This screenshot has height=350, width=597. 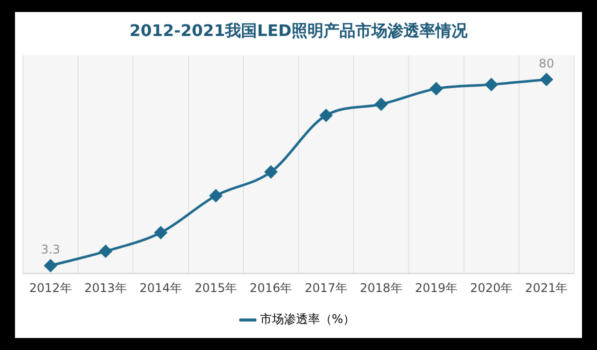 What do you see at coordinates (436, 287) in the screenshot?
I see `x-tick-label: 2019年` at bounding box center [436, 287].